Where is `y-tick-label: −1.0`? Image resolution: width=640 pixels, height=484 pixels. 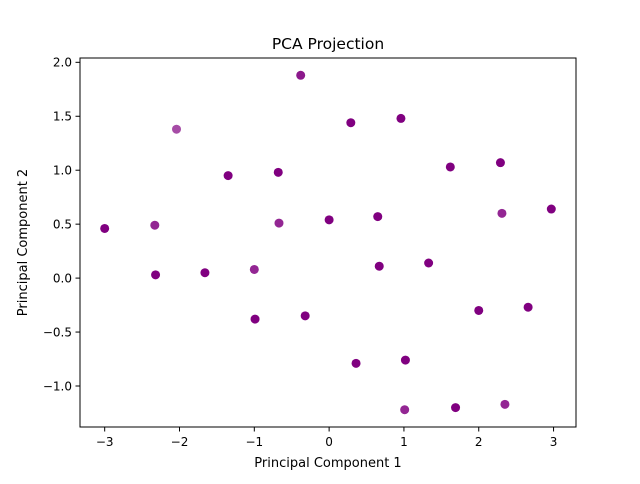 y-tick-label: −1.0 is located at coordinates (57, 386).